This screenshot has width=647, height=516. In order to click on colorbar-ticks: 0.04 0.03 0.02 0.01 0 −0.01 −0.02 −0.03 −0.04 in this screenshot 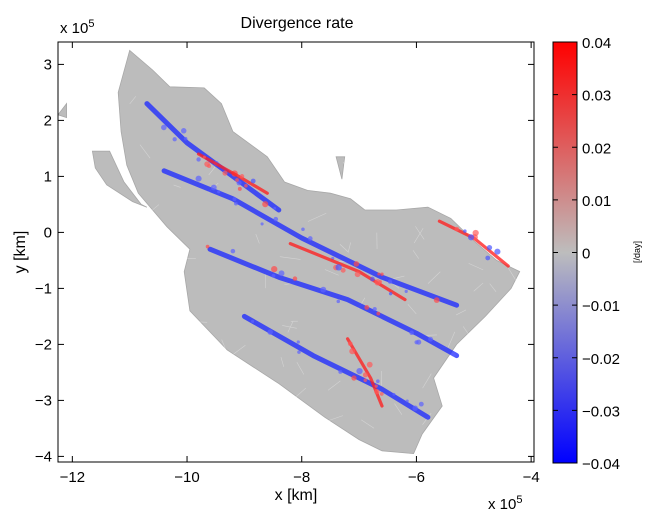, I will do `click(586, 254)`.